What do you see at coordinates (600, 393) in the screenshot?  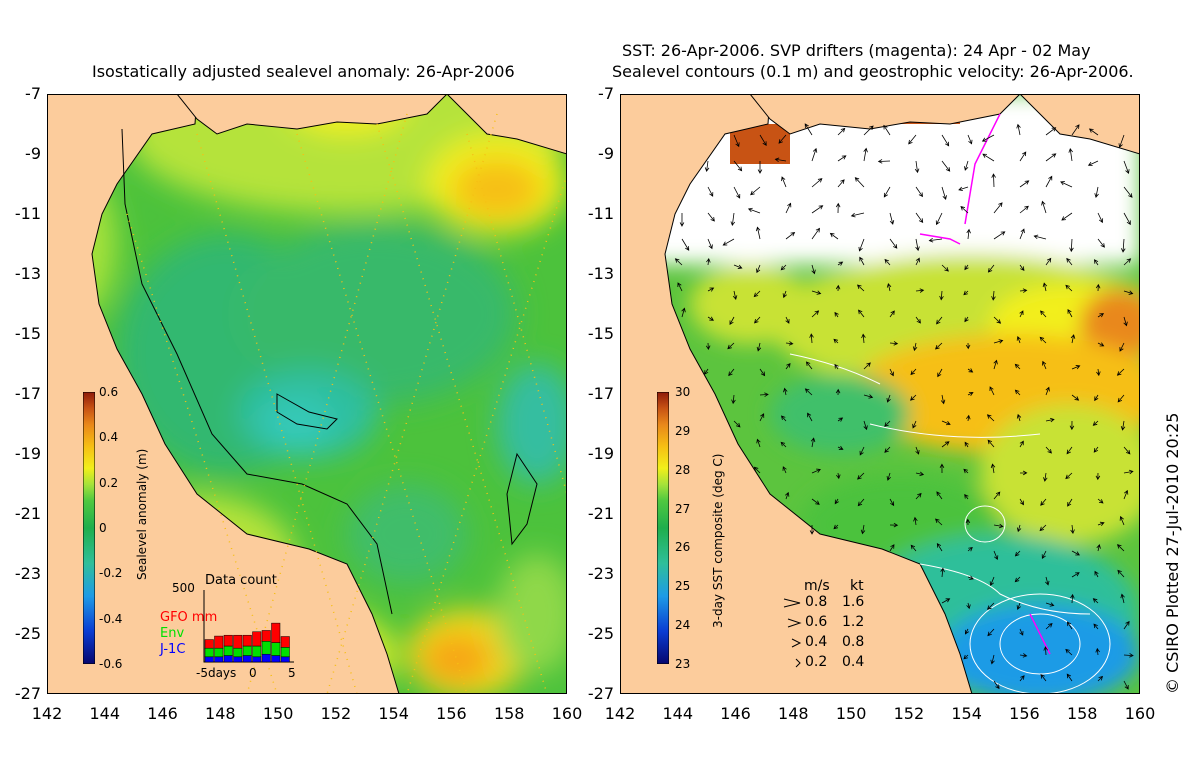 I see `lat-tick-label: -17` at bounding box center [600, 393].